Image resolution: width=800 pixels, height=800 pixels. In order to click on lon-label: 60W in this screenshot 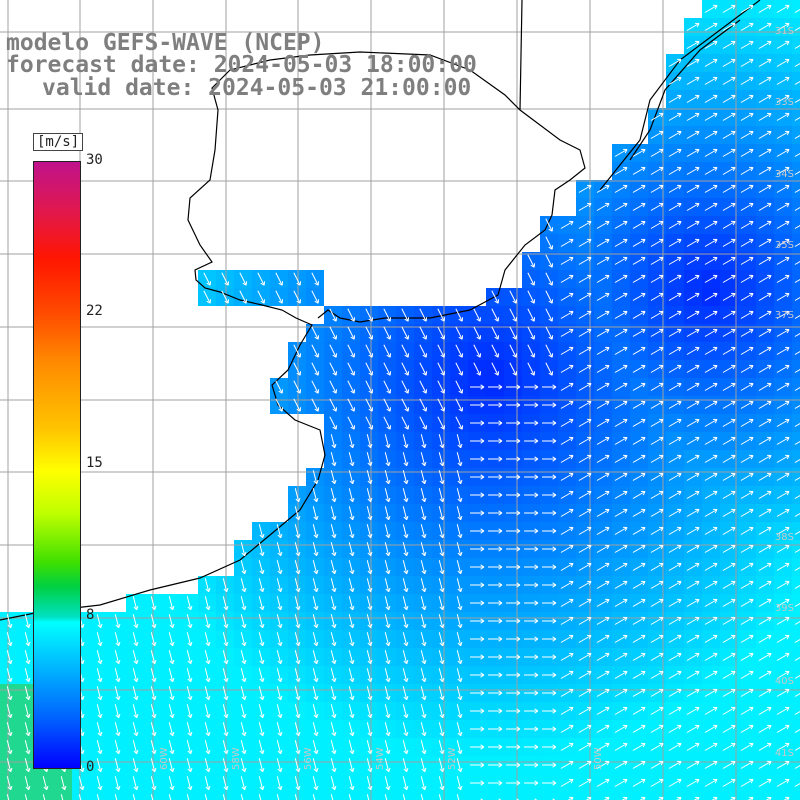, I will do `click(164, 758)`.